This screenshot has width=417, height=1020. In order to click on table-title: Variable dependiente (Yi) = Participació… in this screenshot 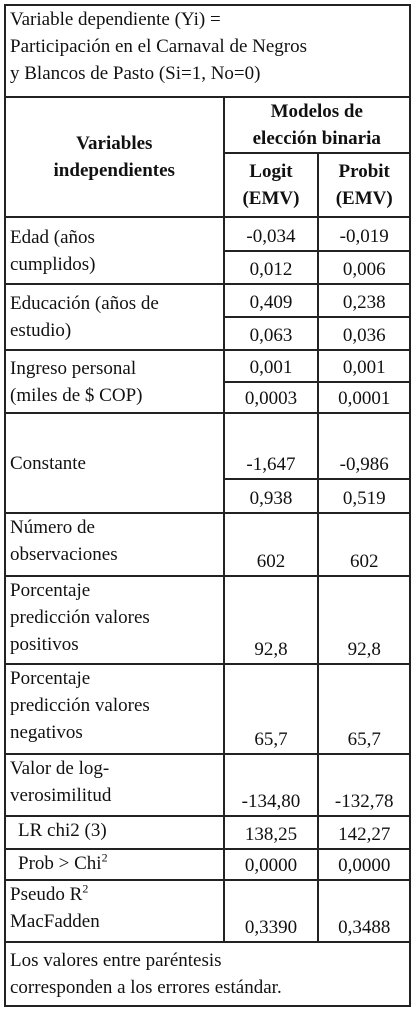, I will do `click(207, 51)`.